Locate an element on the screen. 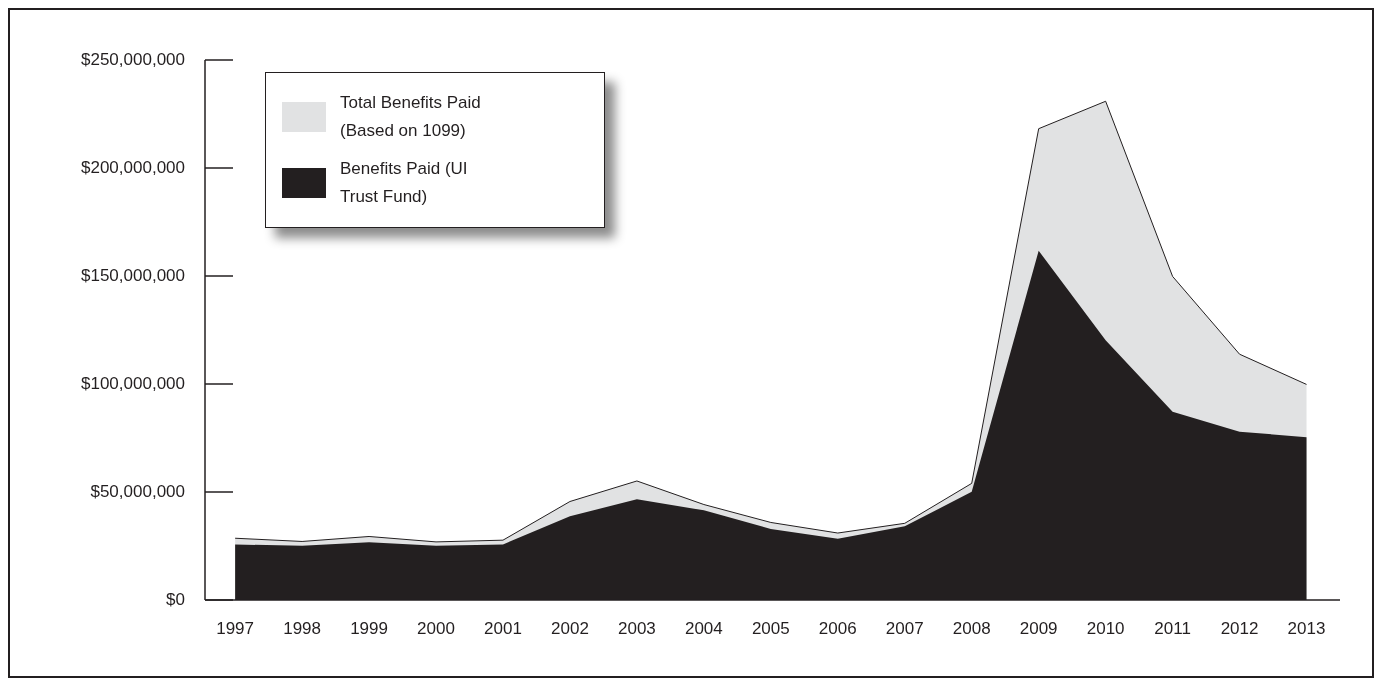 This screenshot has height=692, width=1384. x-tick-label: 2003 is located at coordinates (636, 629).